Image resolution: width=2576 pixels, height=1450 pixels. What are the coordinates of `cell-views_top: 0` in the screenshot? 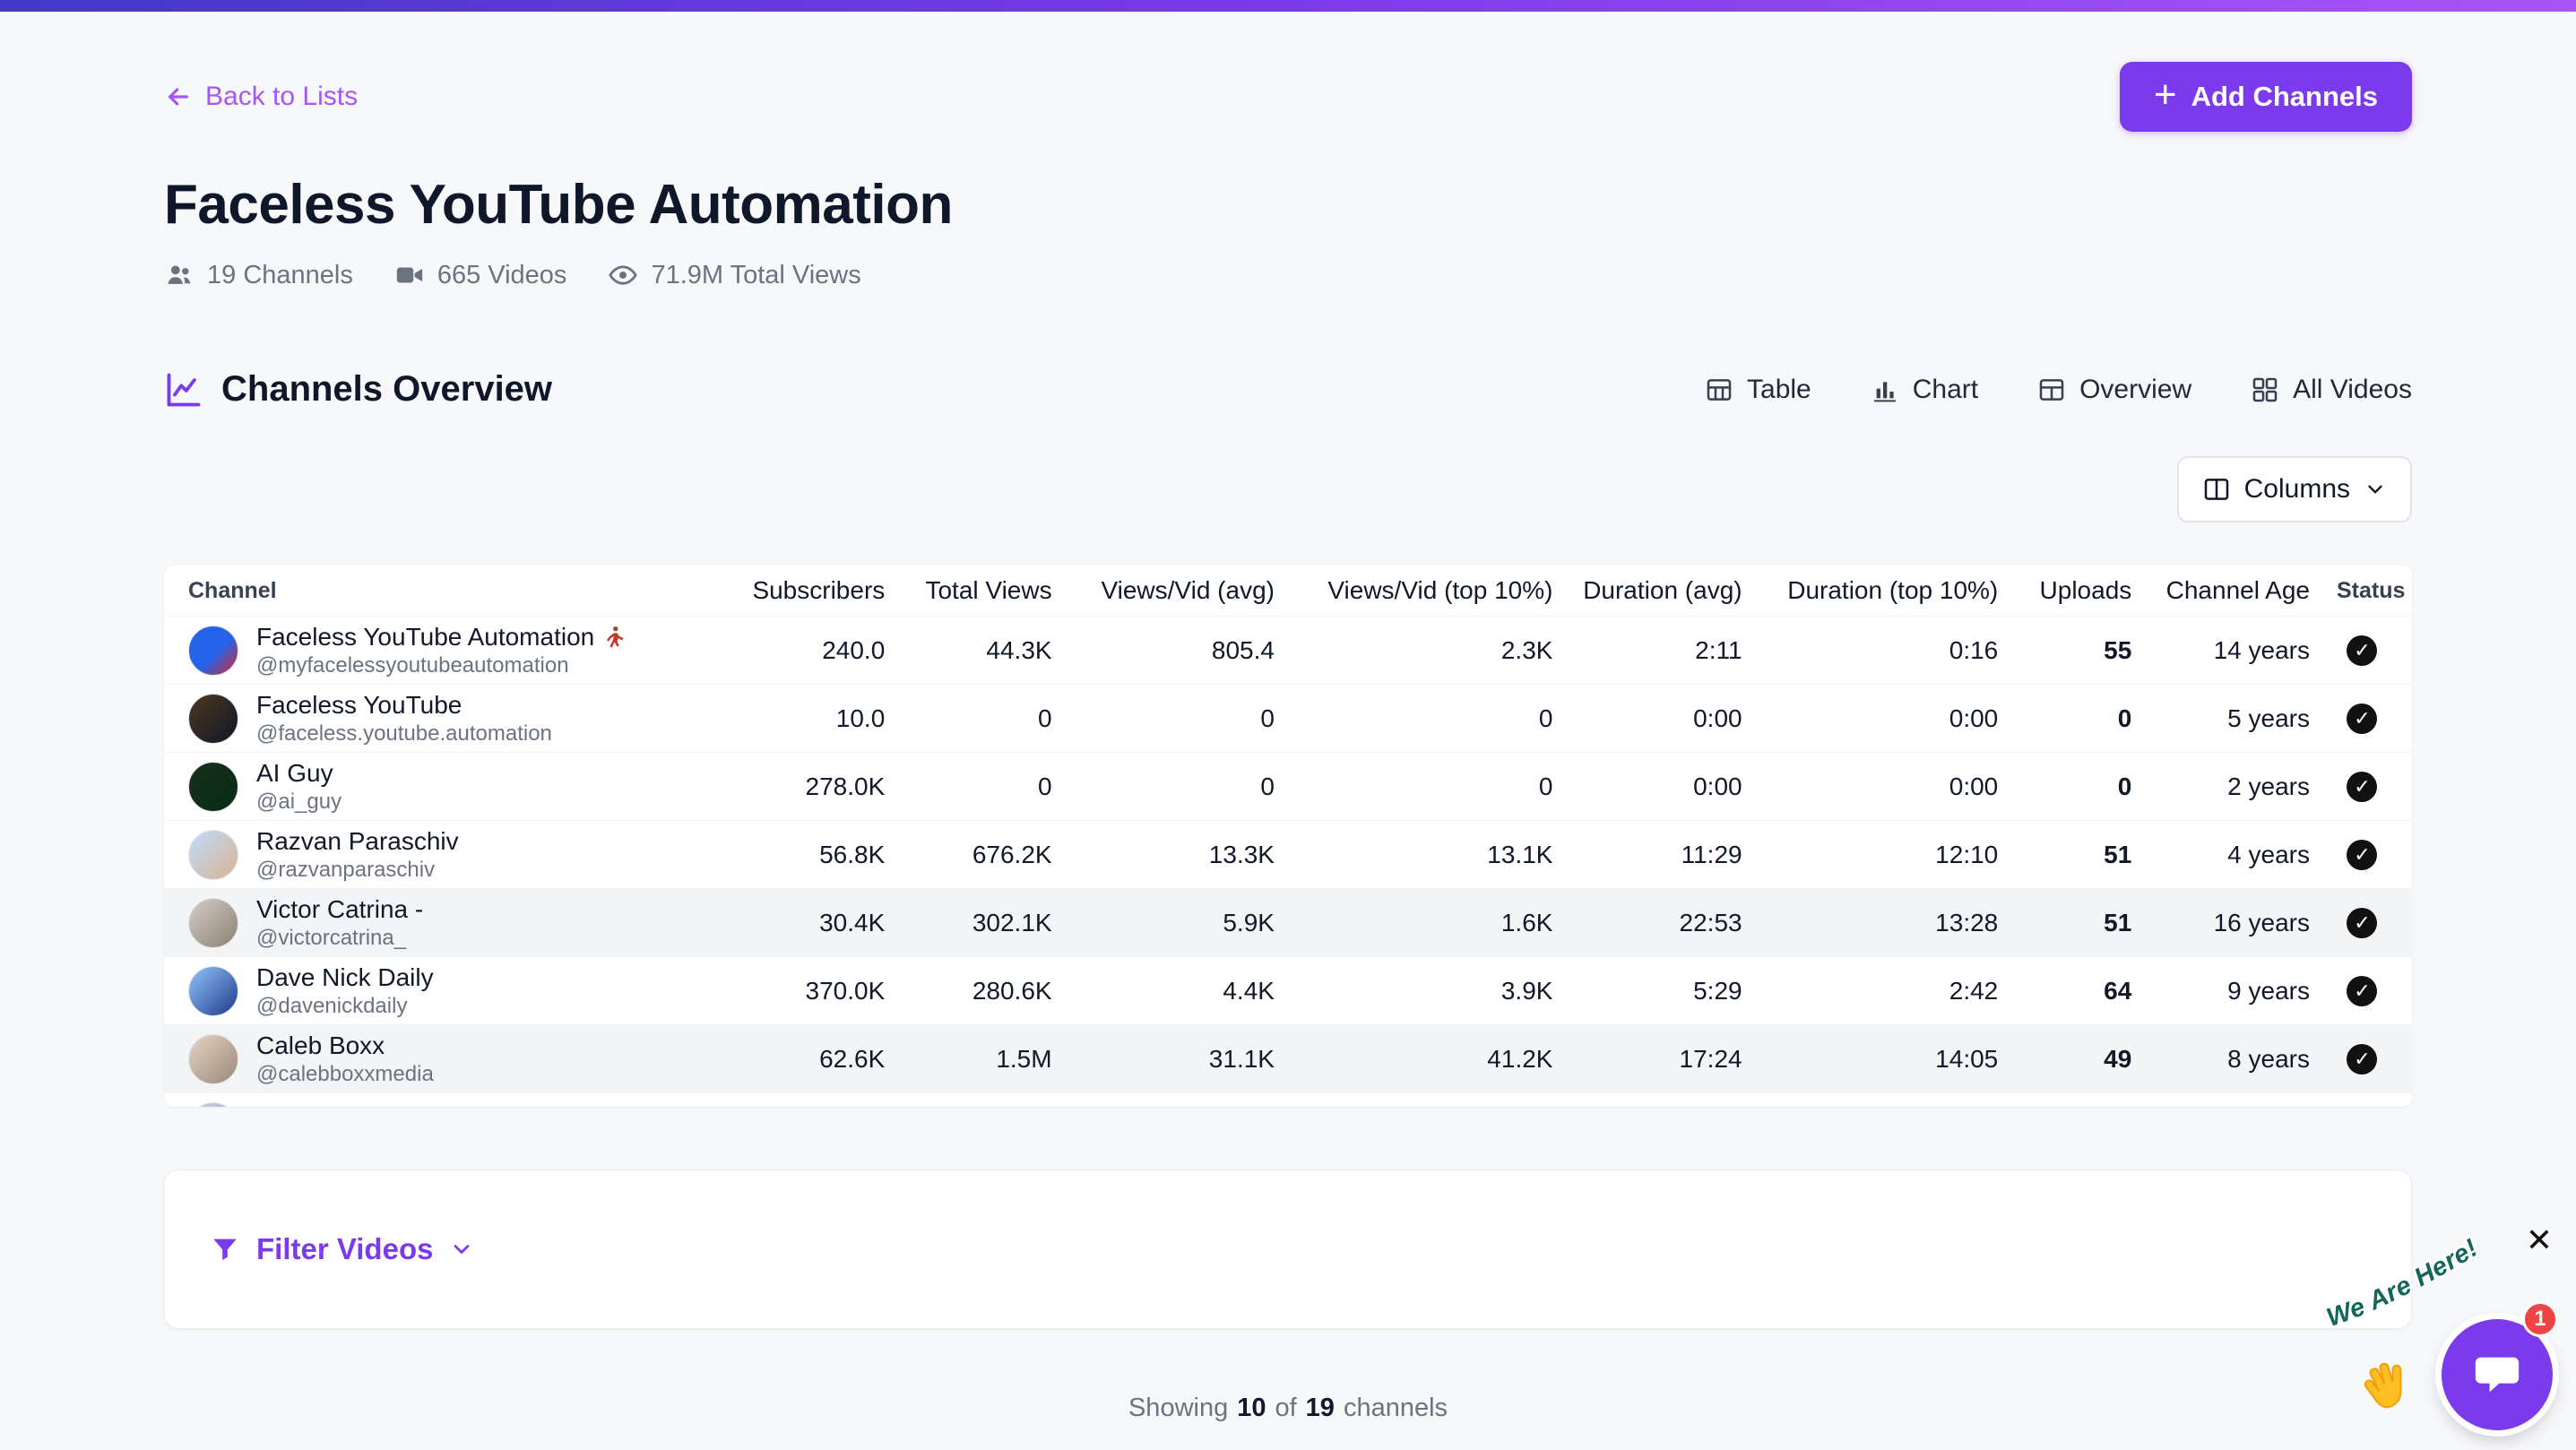 It's located at (1545, 717).